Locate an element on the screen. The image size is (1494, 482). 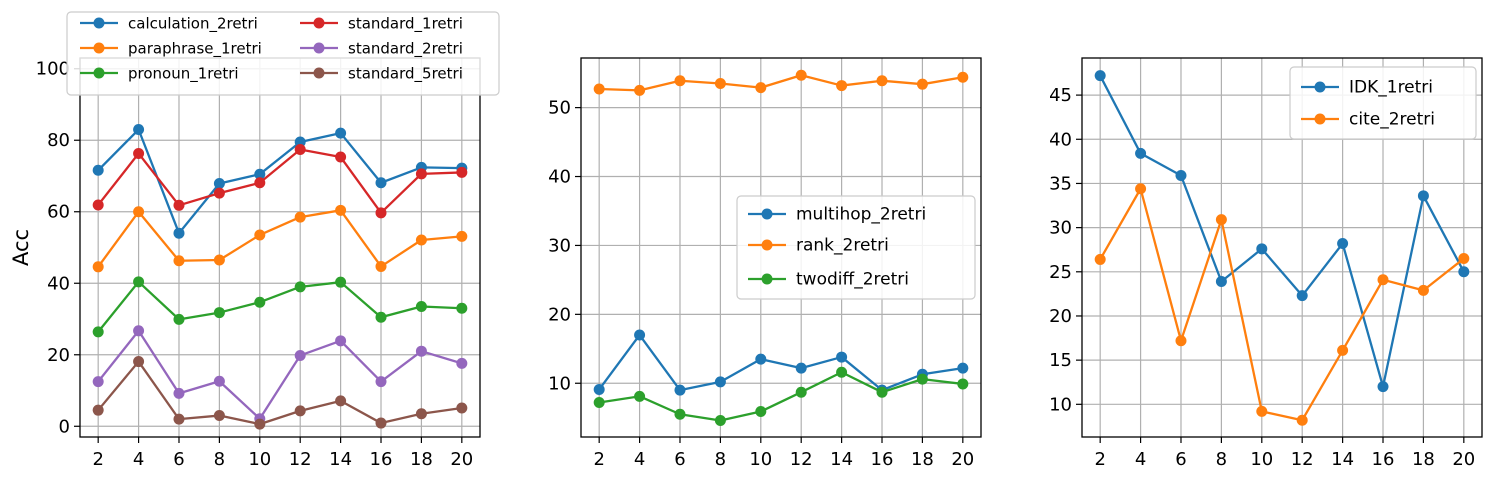
x-tick-label: 12 is located at coordinates (1302, 459).